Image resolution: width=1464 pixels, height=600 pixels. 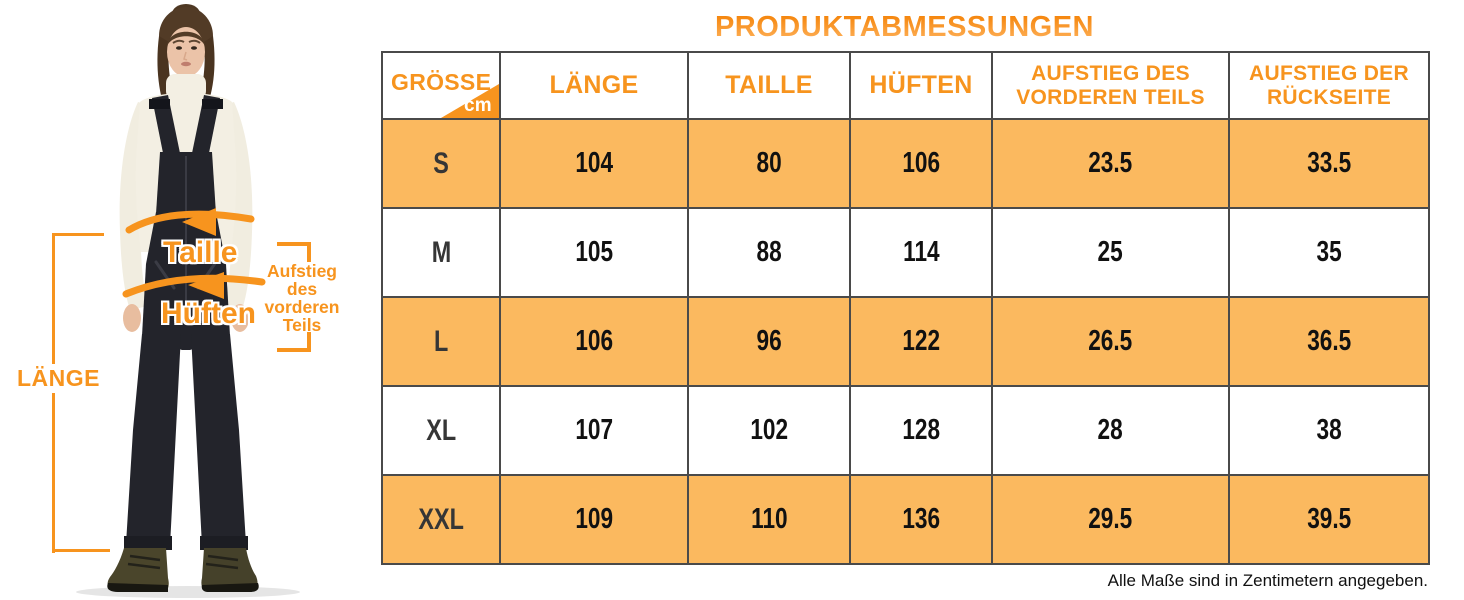 What do you see at coordinates (1329, 163) in the screenshot?
I see `back-rise-value: 33.5` at bounding box center [1329, 163].